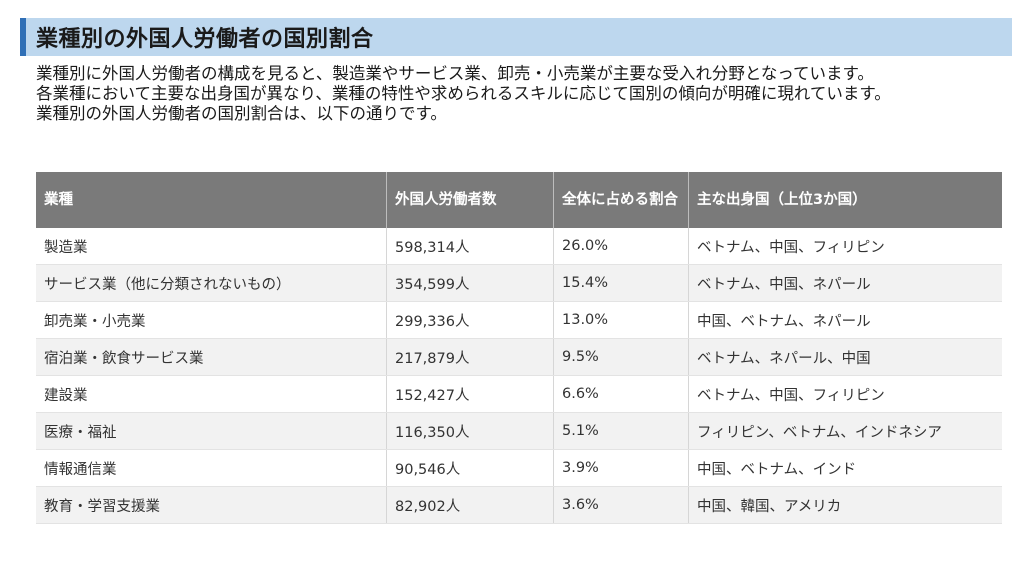  I want to click on cell-worker-count: 152,427人, so click(470, 394).